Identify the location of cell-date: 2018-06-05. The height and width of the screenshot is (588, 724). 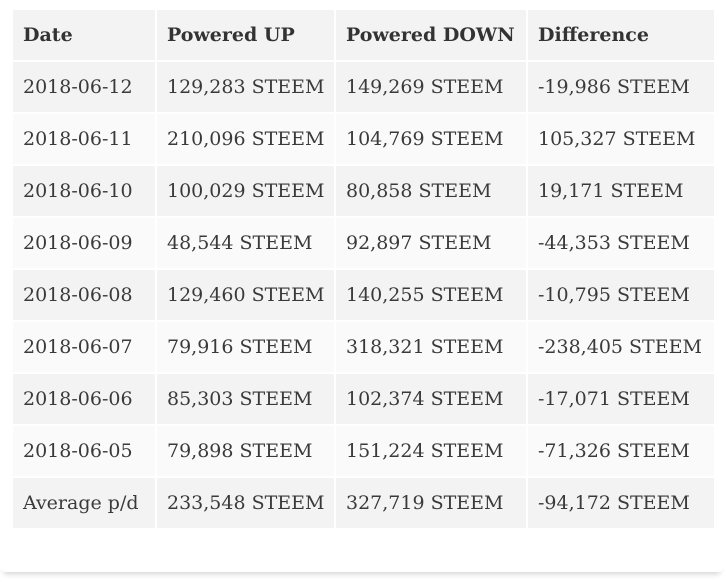
(84, 451).